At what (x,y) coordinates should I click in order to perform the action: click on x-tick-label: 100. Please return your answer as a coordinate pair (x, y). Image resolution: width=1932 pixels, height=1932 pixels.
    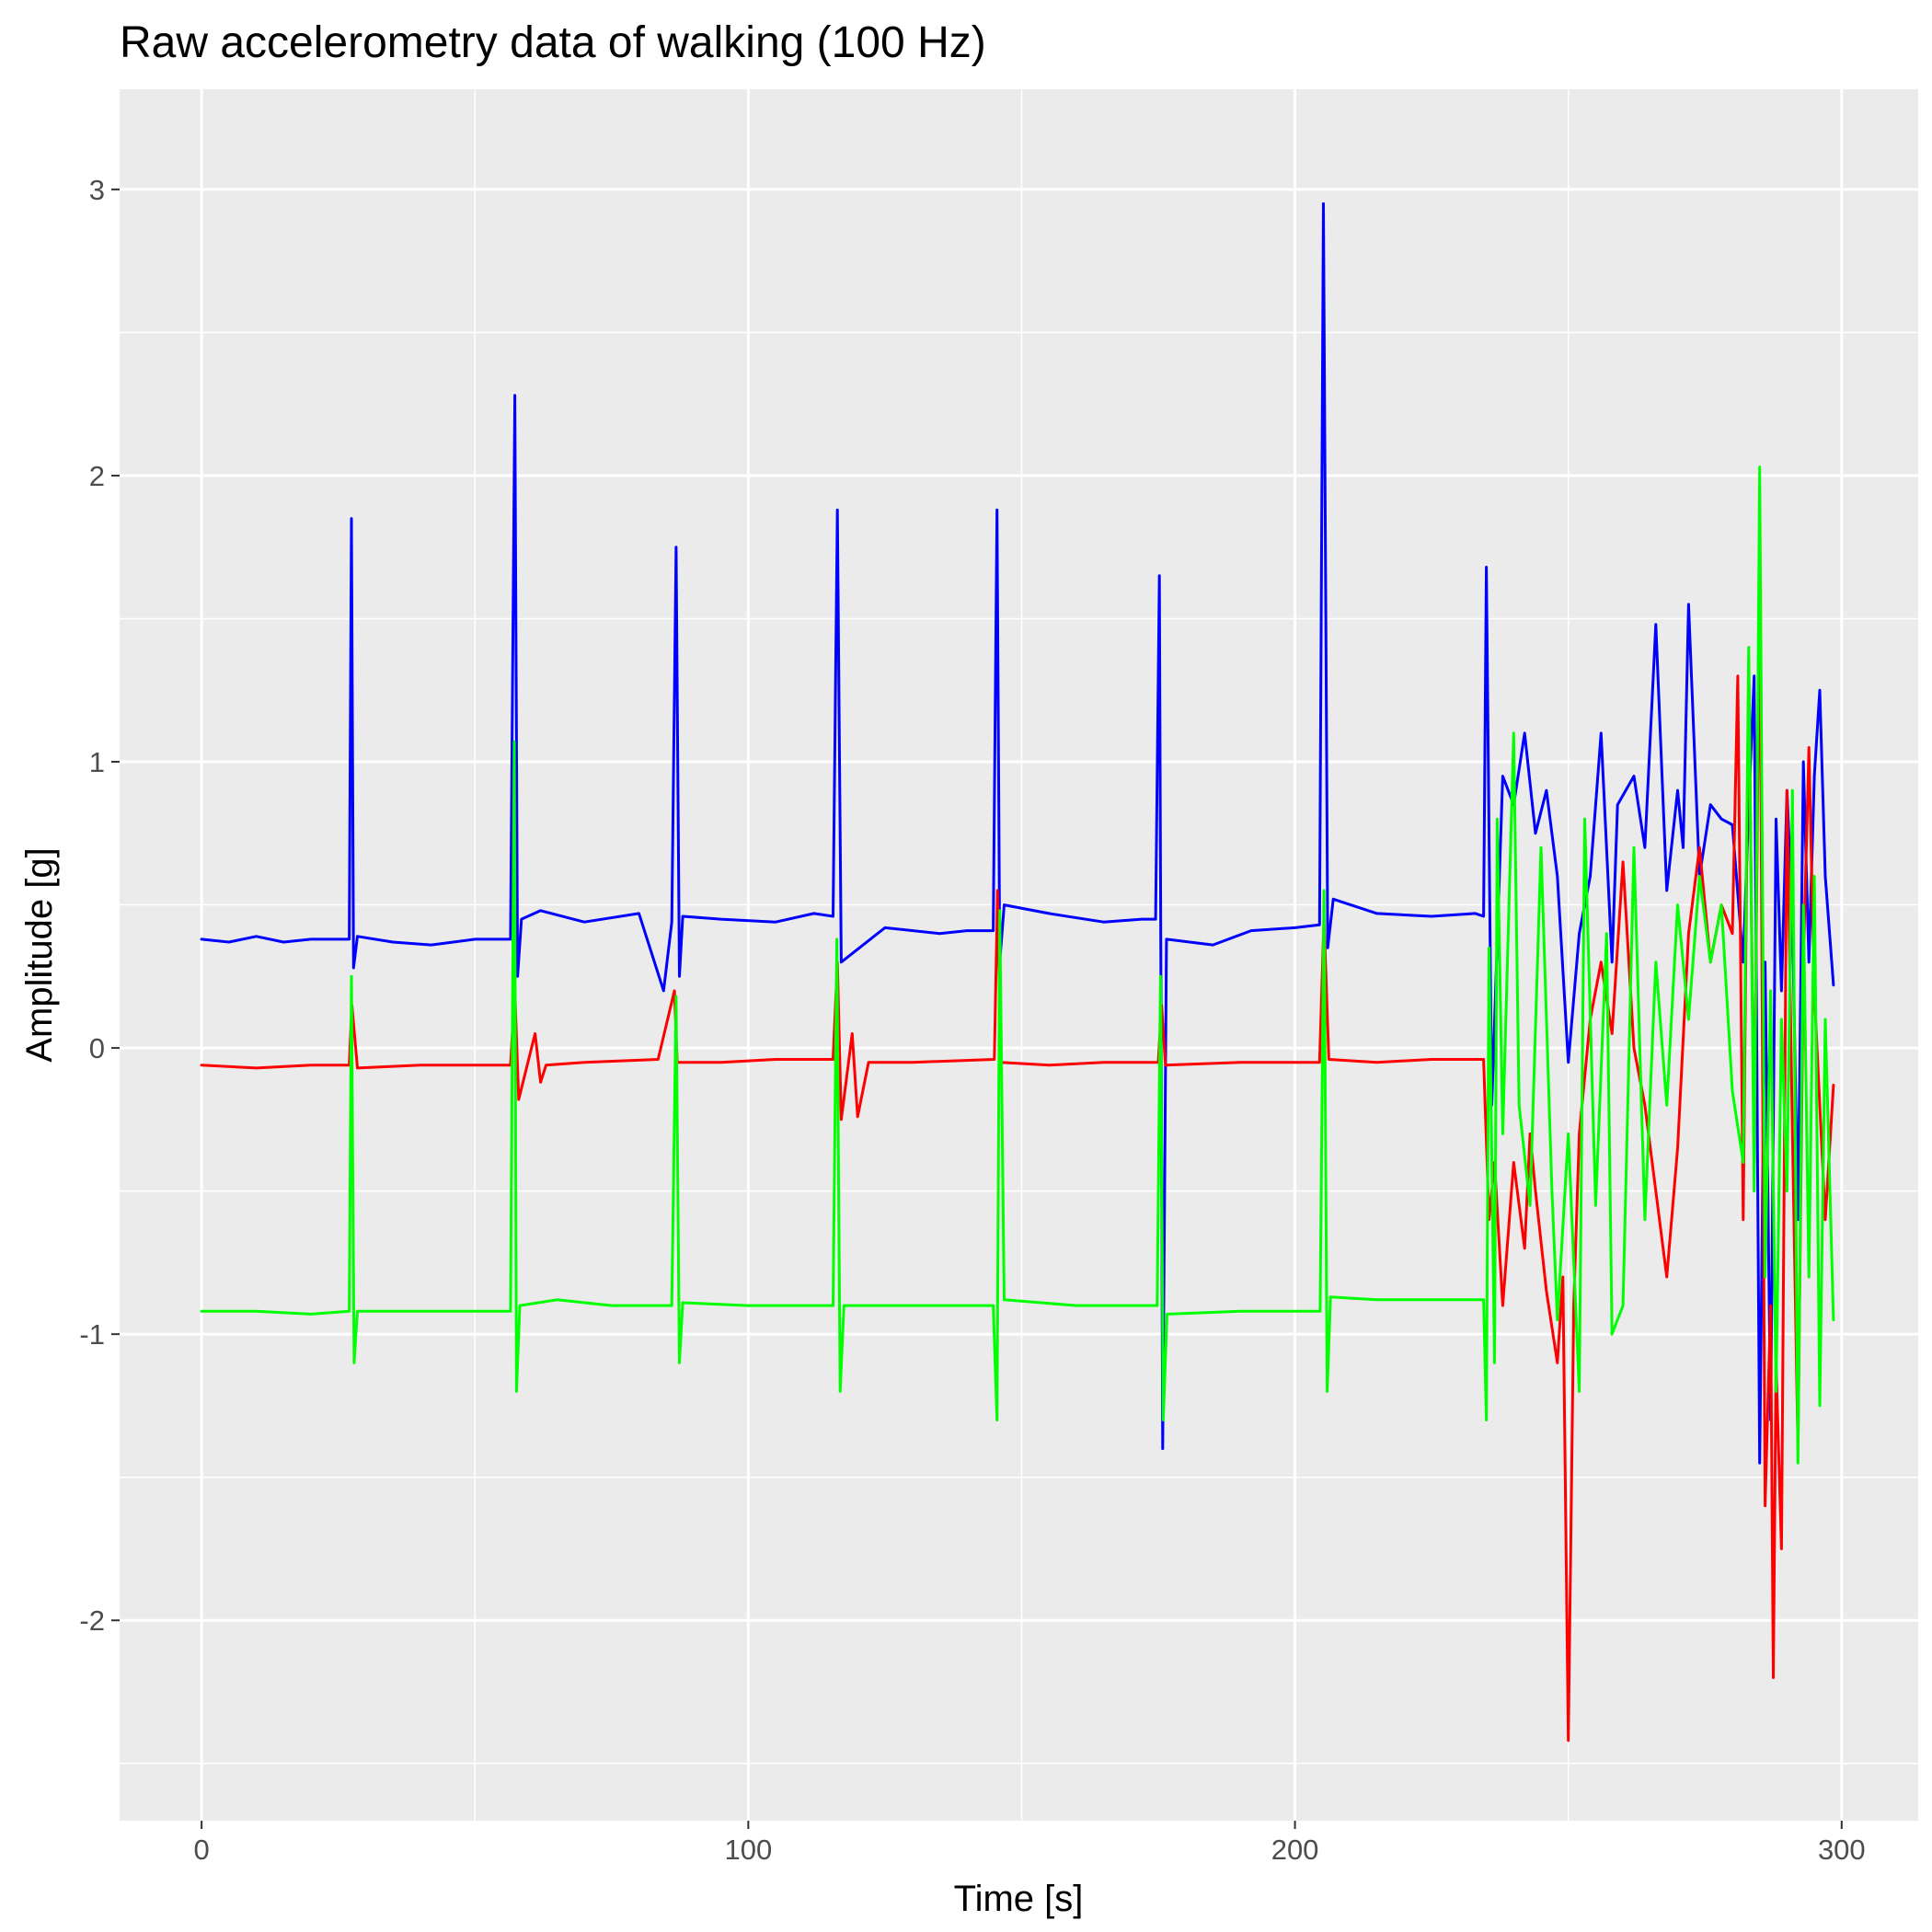
    Looking at the image, I should click on (748, 1850).